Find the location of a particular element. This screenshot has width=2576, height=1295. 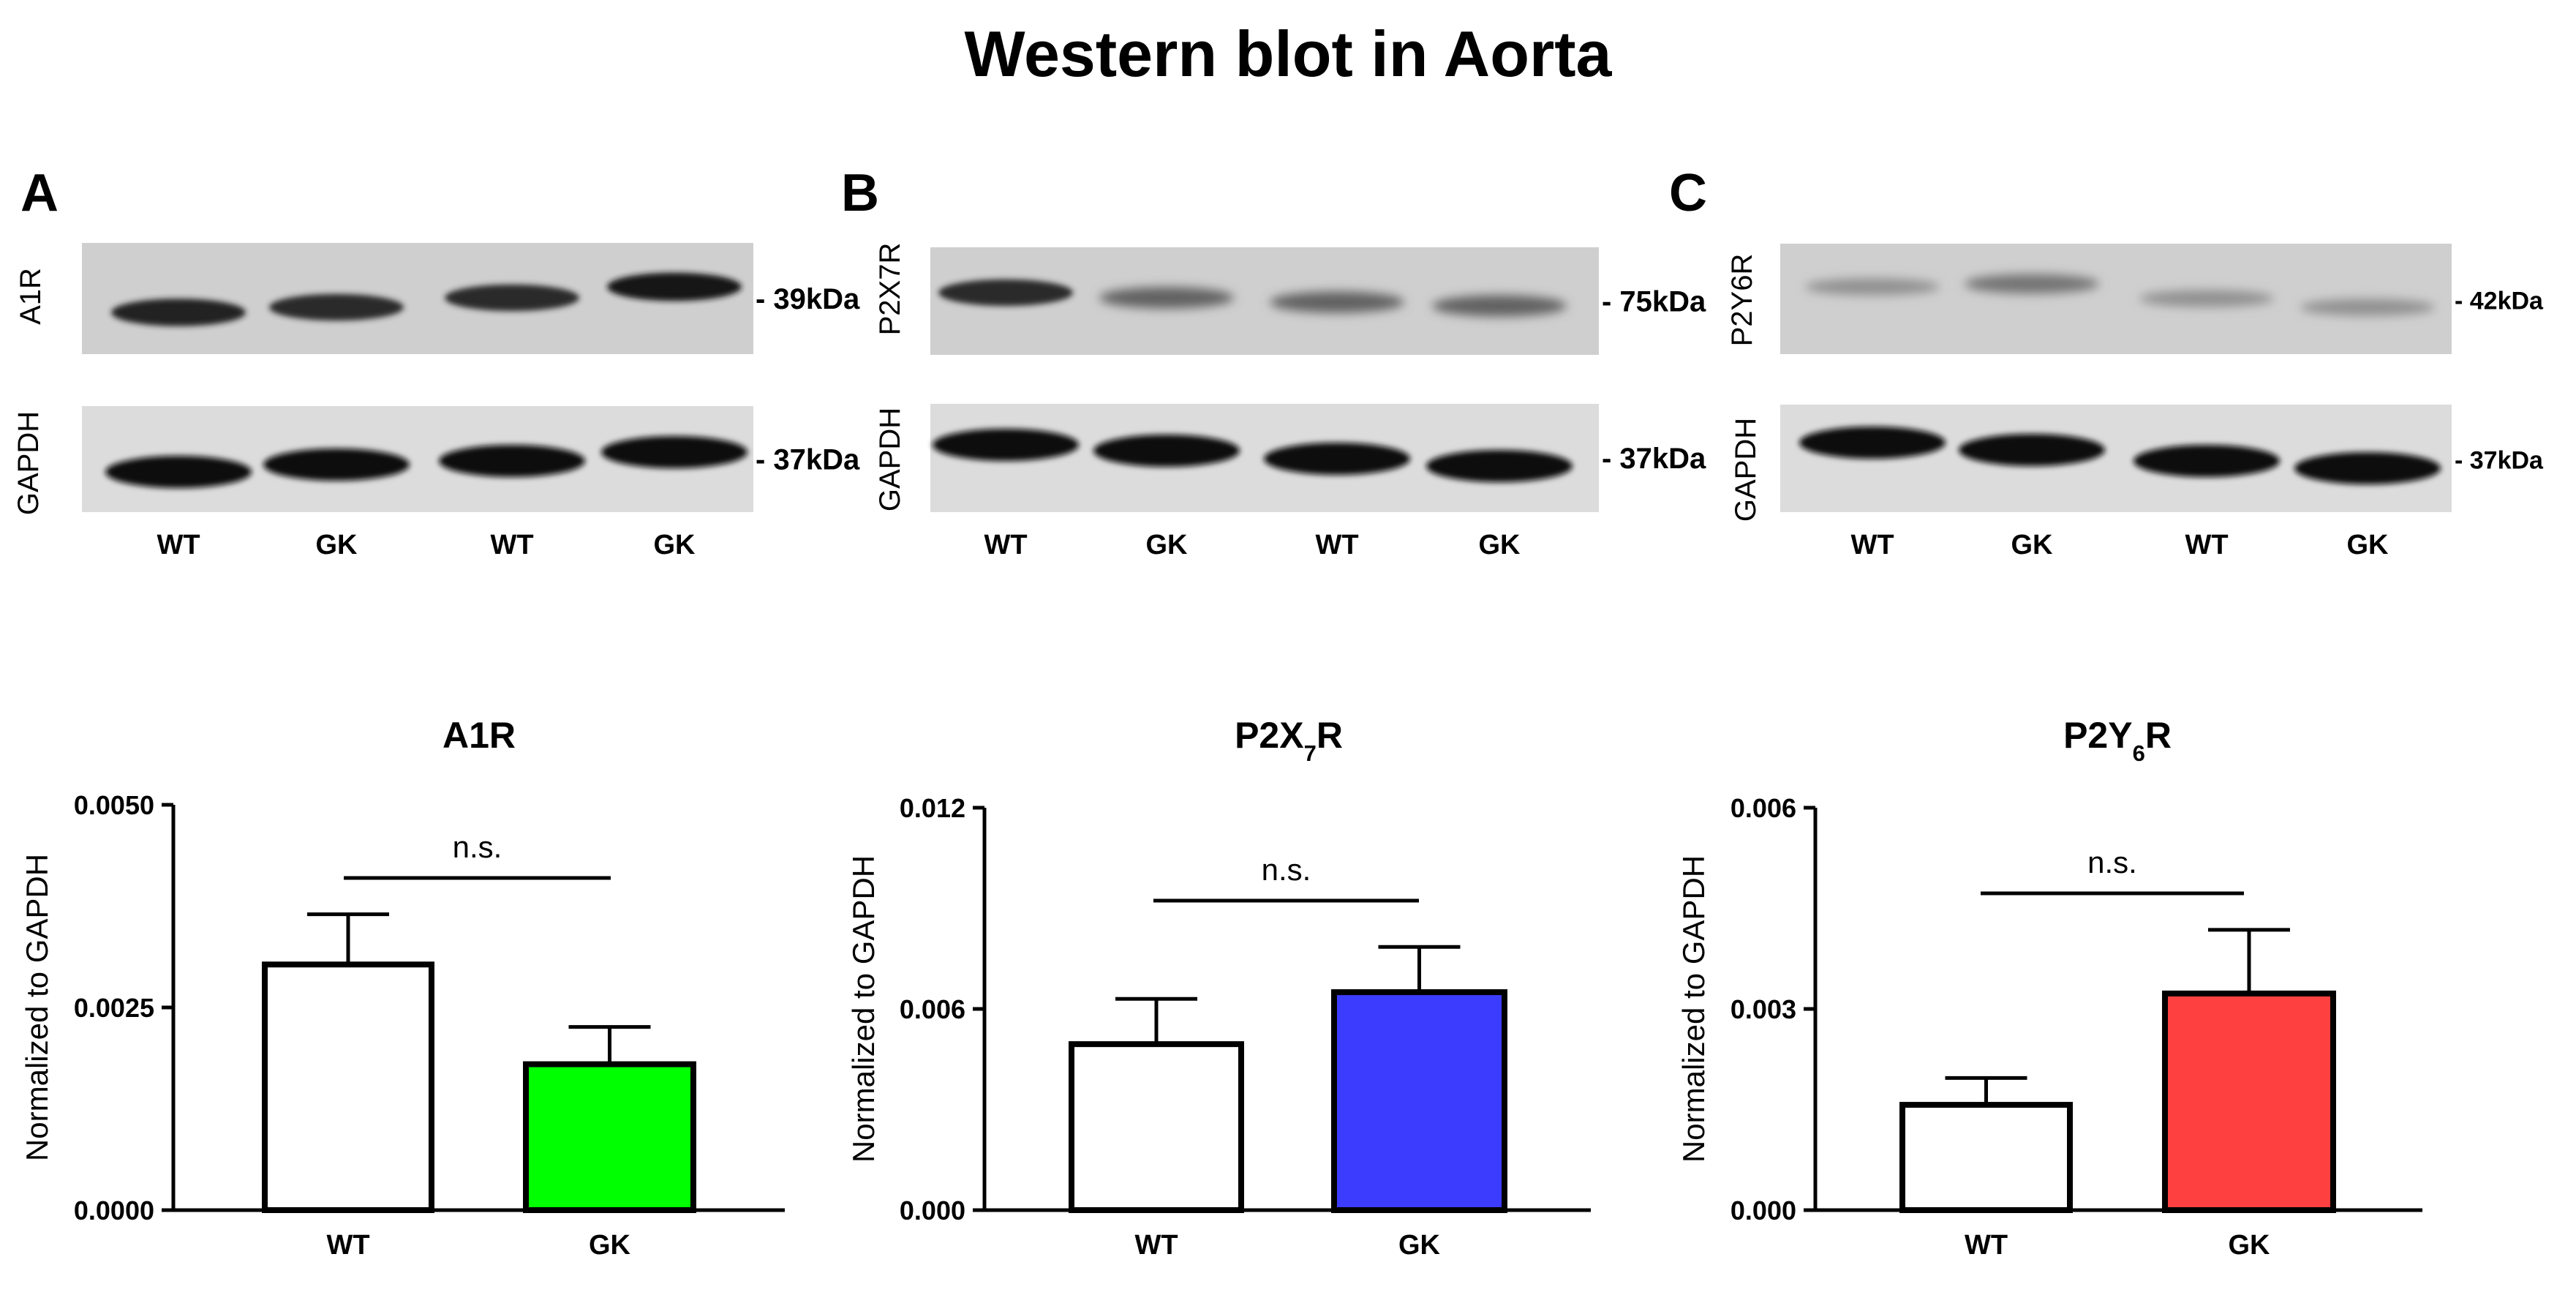

chart-title-main: A1R is located at coordinates (479, 735).